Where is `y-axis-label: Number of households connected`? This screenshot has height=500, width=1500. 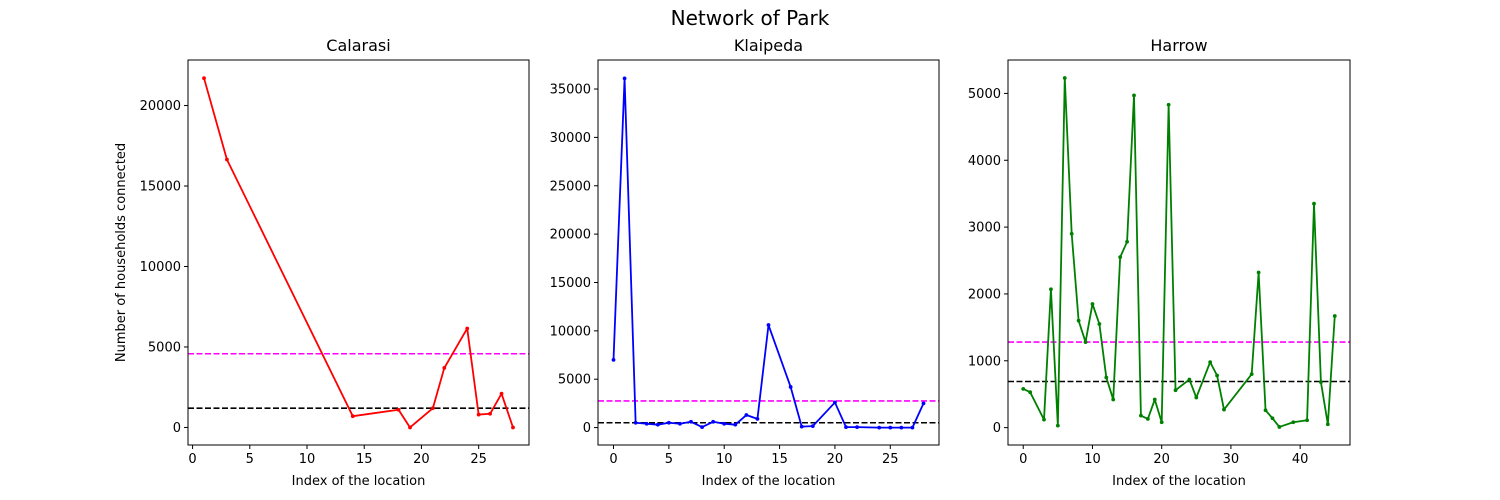
y-axis-label: Number of households connected is located at coordinates (121, 252).